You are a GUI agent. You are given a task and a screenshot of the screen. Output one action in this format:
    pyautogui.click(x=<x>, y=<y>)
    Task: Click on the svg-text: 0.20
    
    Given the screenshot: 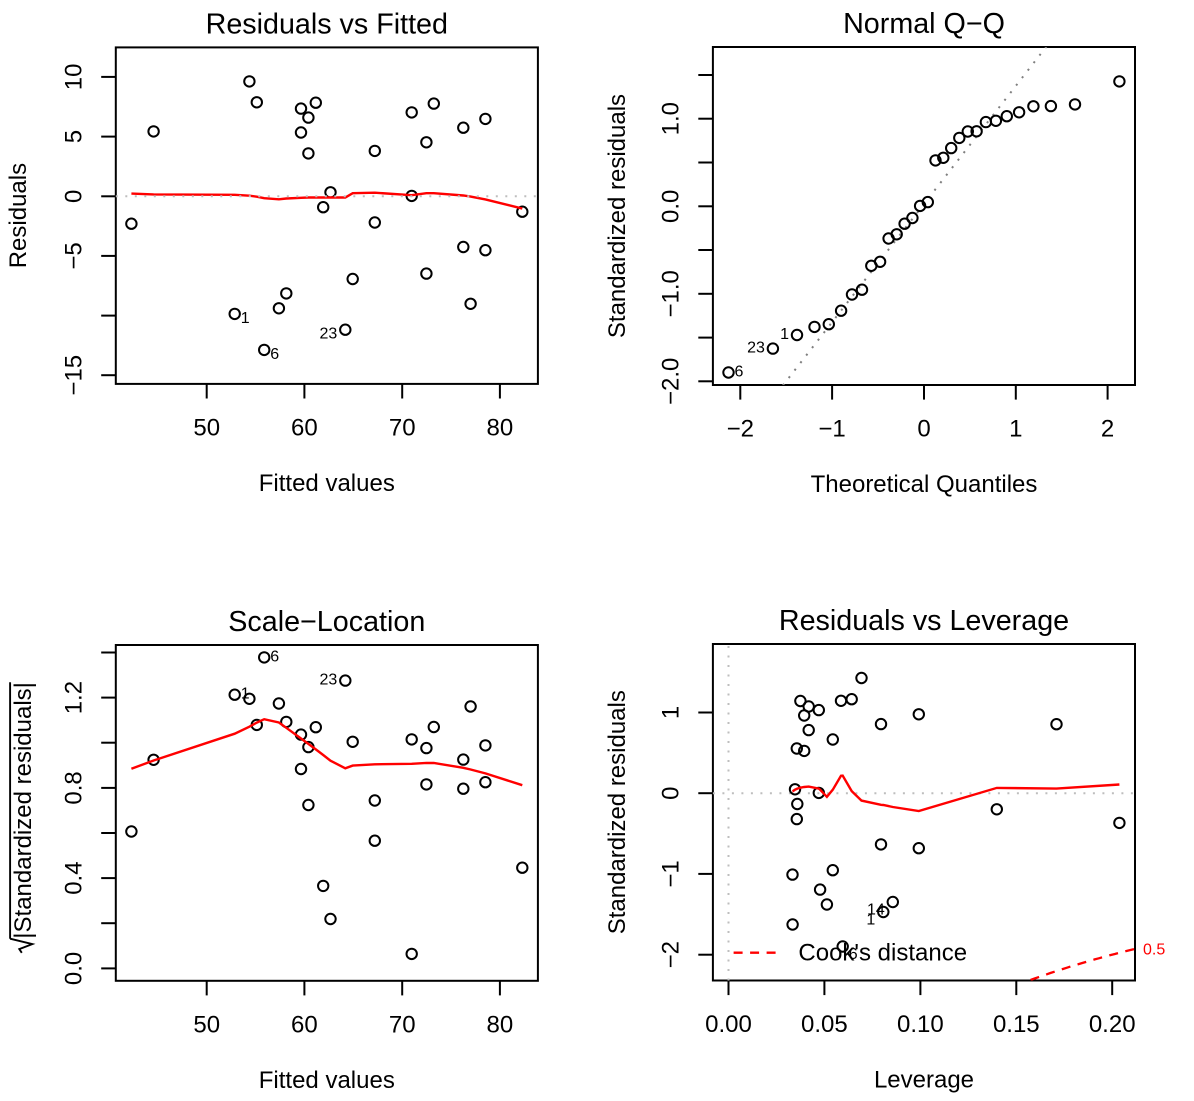 What is the action you would take?
    pyautogui.click(x=1112, y=1024)
    